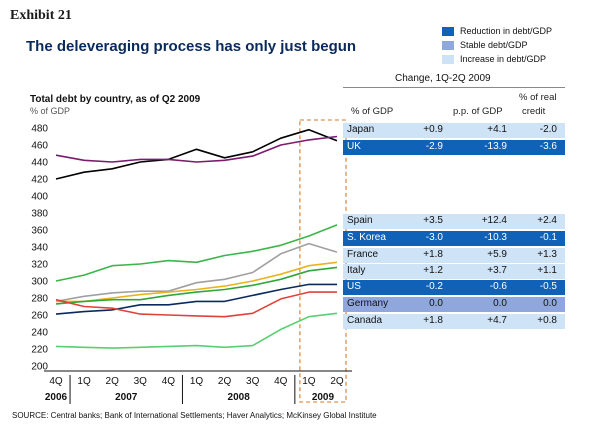 The width and height of the screenshot is (590, 443). Describe the element at coordinates (323, 397) in the screenshot. I see `year-label: 2009` at that location.